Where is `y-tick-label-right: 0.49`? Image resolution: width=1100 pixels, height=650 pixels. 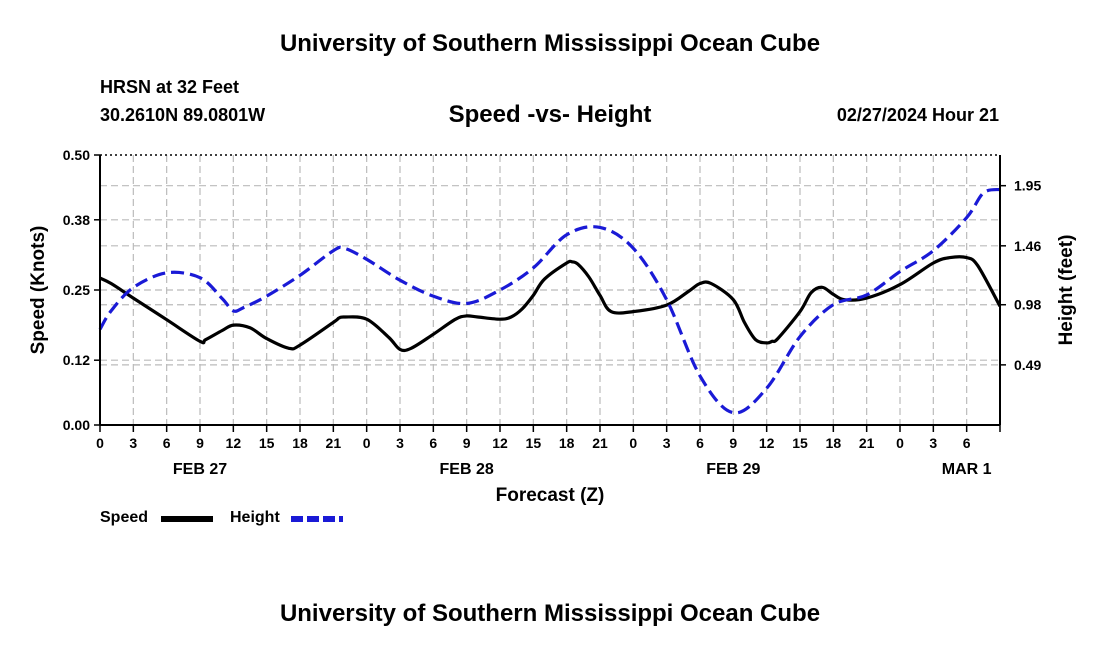 y-tick-label-right: 0.49 is located at coordinates (1027, 365).